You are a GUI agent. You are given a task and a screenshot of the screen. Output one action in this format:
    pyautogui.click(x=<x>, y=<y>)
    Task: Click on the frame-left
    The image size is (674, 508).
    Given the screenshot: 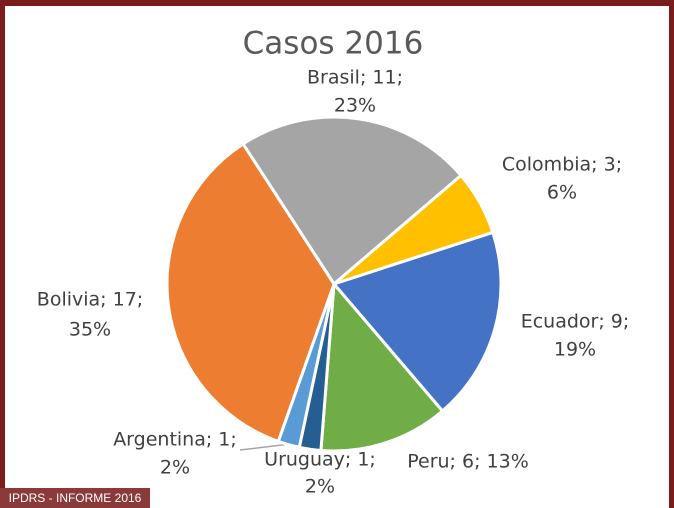 What is the action you would take?
    pyautogui.click(x=2, y=254)
    